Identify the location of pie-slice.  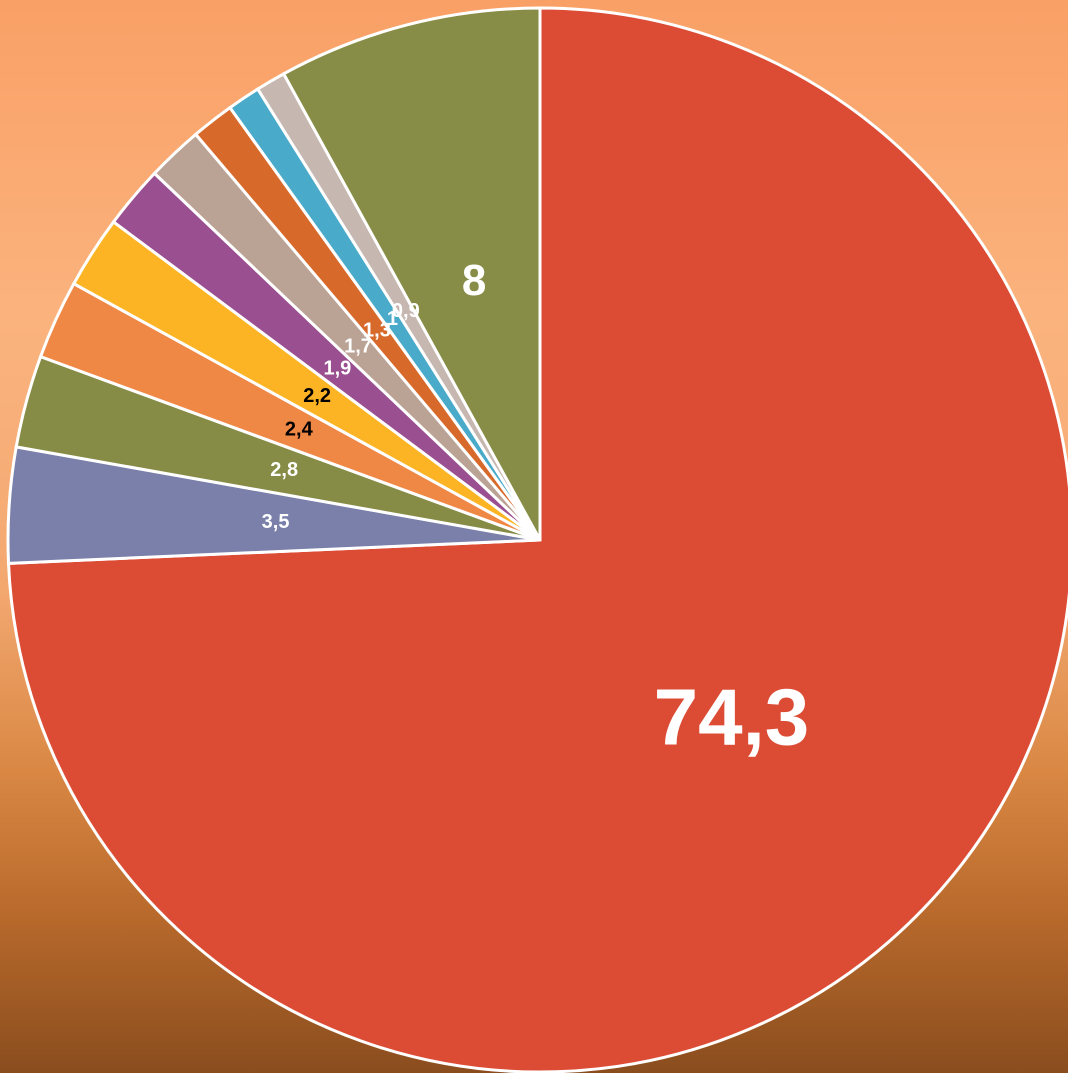
(411, 273).